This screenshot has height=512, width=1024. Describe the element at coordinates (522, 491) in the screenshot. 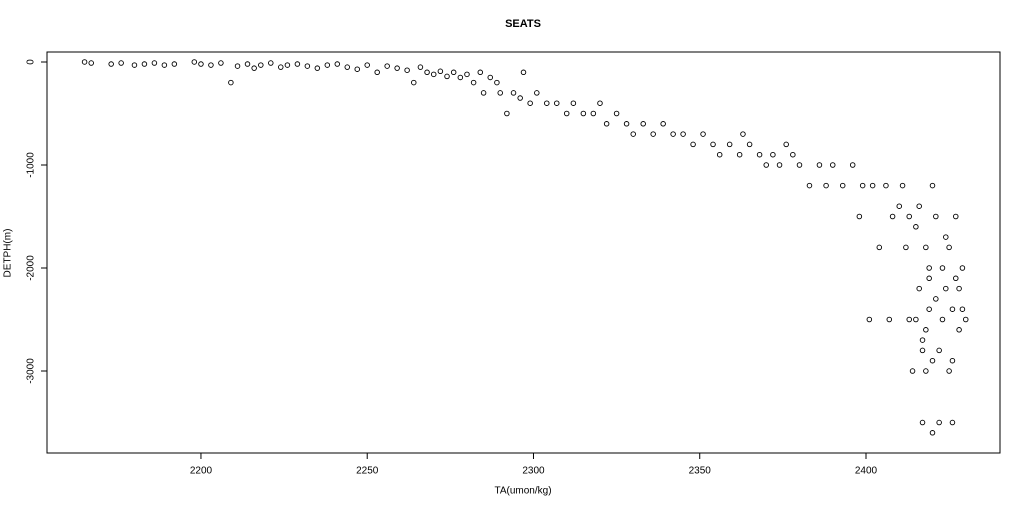

I see `x-axis-label: TA(umon/kg)` at that location.